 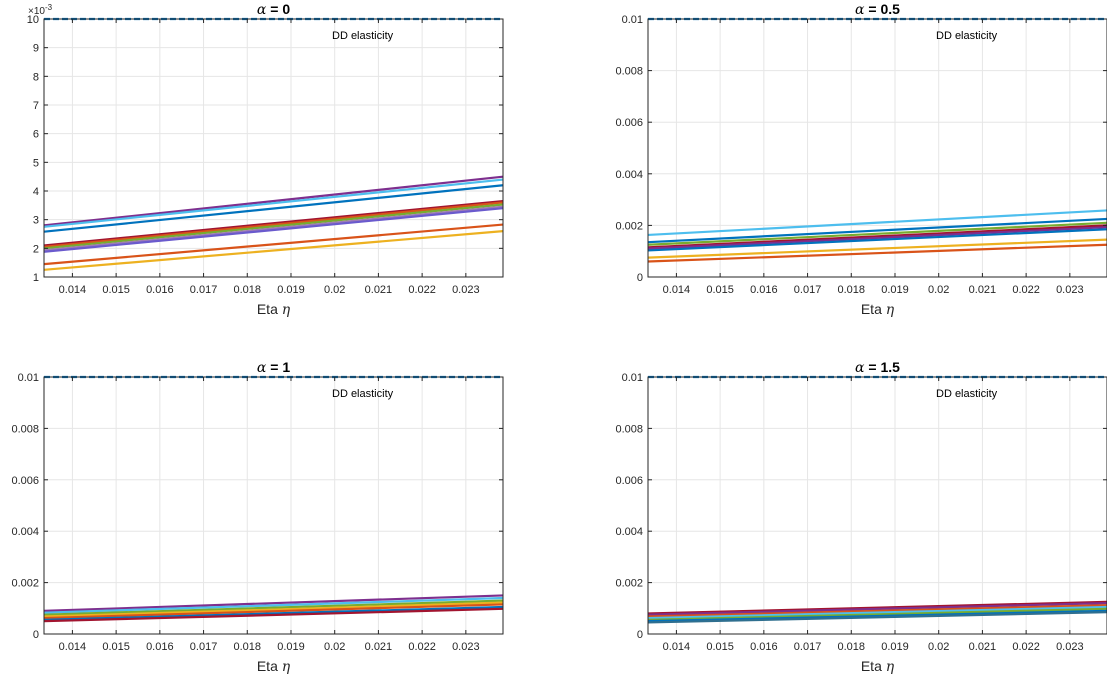 What do you see at coordinates (36, 77) in the screenshot?
I see `y-tick-label: 8` at bounding box center [36, 77].